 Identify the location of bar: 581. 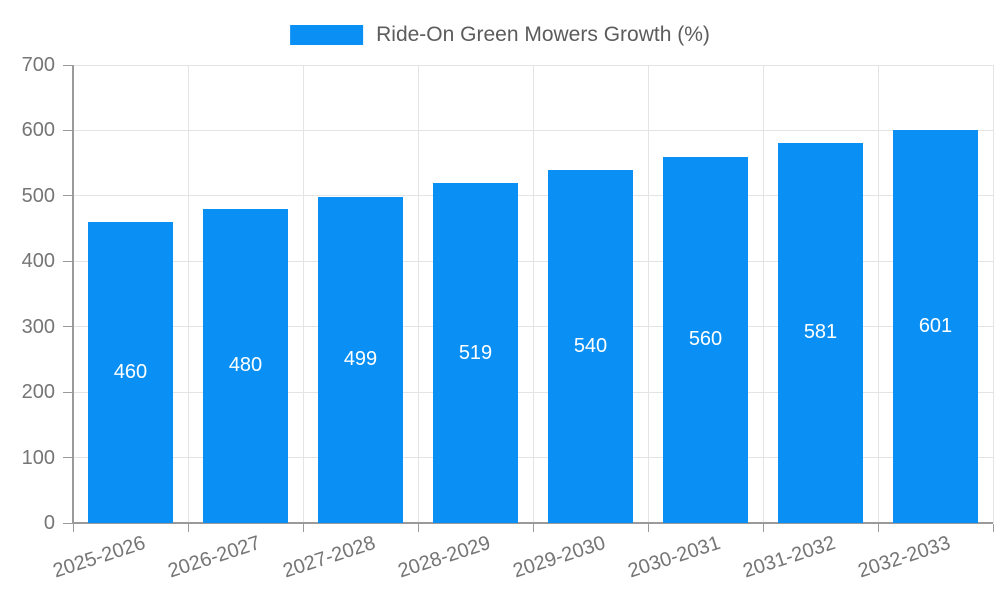
(820, 332).